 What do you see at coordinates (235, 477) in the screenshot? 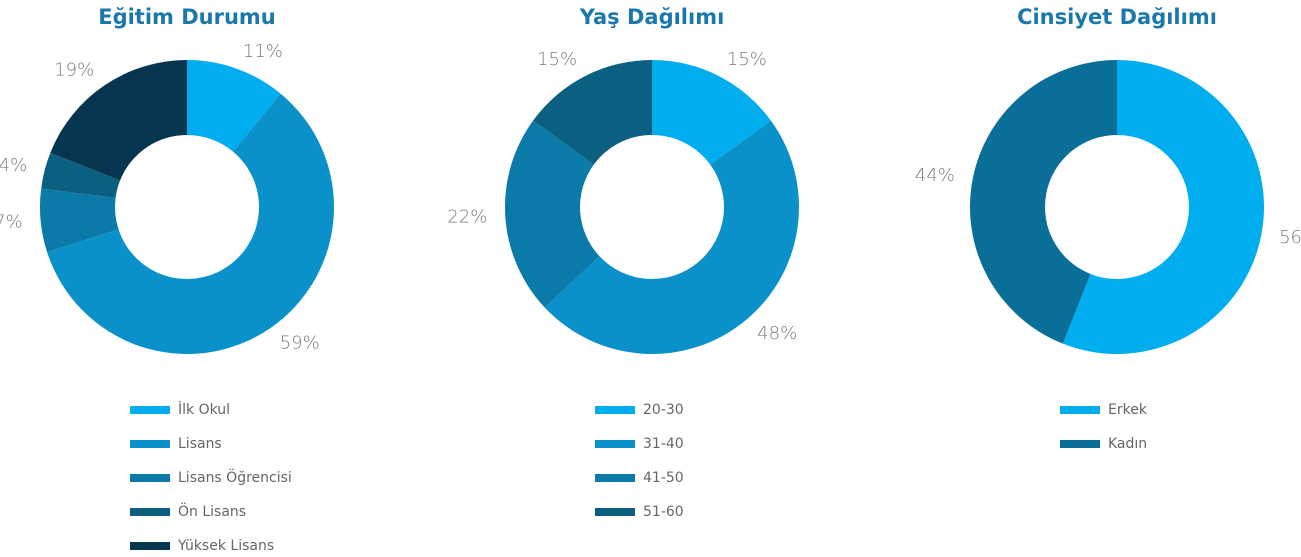
I see `legend-label: Lisans Öğrencisi` at bounding box center [235, 477].